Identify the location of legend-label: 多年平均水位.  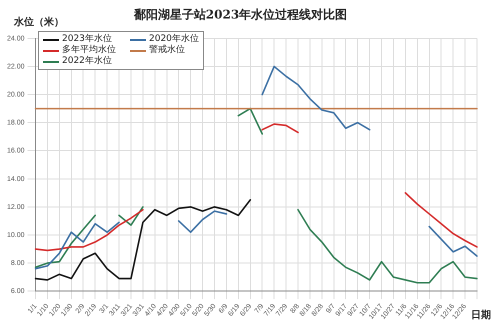
(88, 50).